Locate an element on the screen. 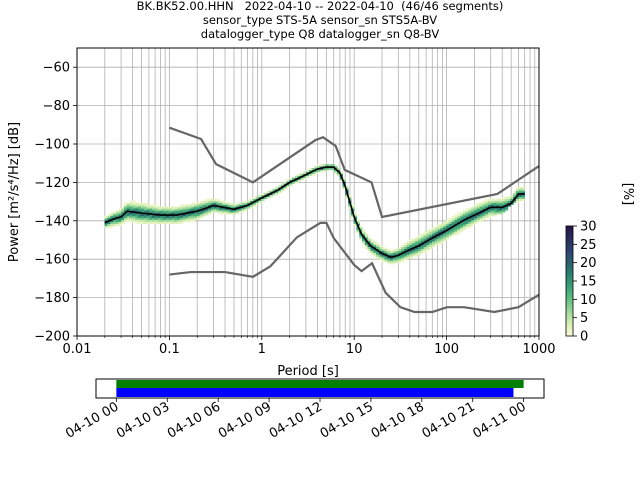 This screenshot has width=640, height=480. y-tick-label: −180 is located at coordinates (52, 298).